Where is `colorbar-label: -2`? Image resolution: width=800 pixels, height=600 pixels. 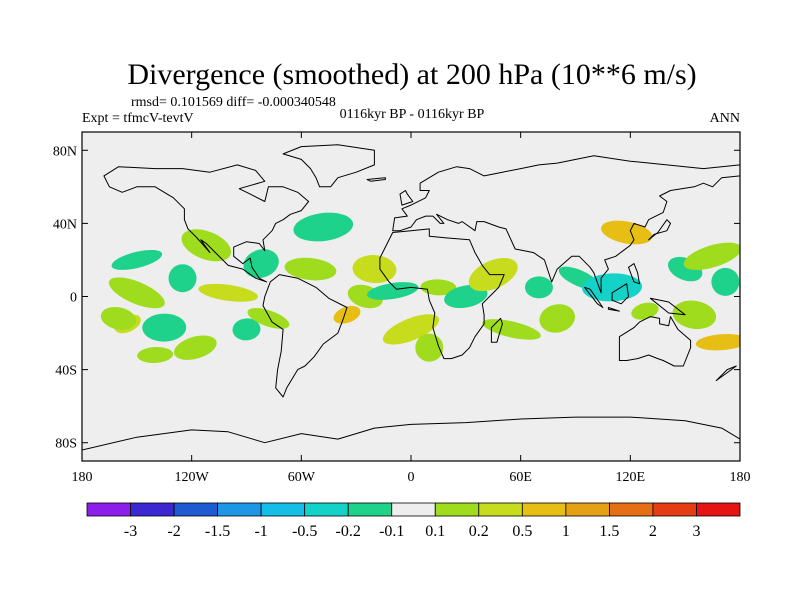 colorbar-label: -2 is located at coordinates (173, 531).